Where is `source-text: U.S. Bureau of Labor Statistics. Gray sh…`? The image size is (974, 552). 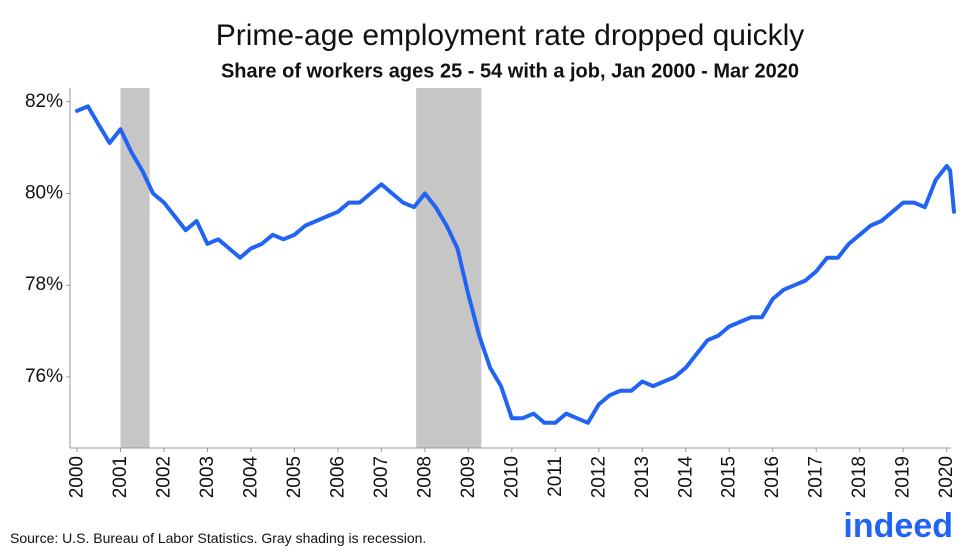 source-text: U.S. Bureau of Labor Statistics. Gray sh… is located at coordinates (244, 538).